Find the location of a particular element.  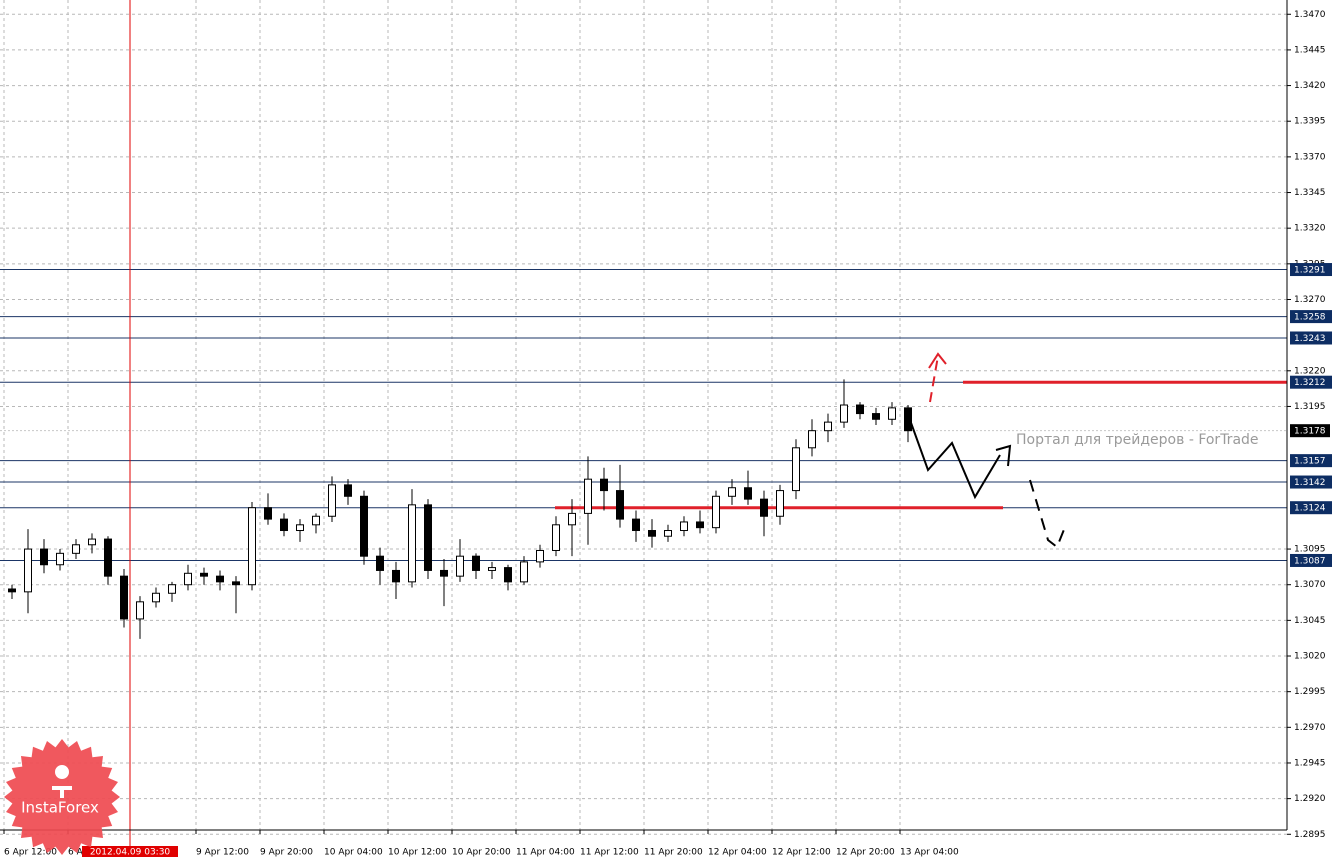

y-tick-label: 1.3045 is located at coordinates (1310, 621).